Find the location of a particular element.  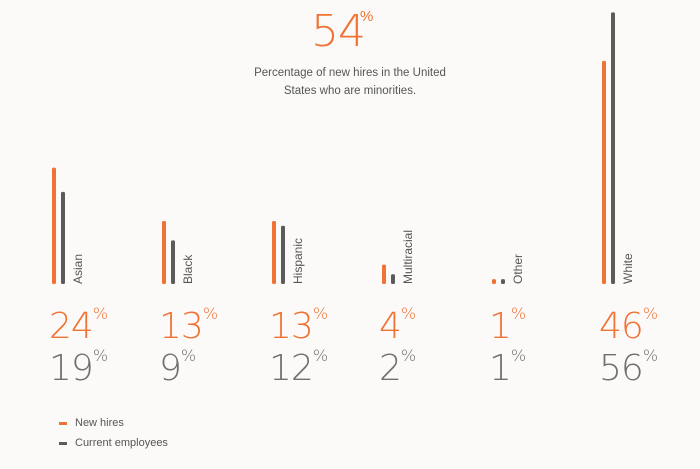

legend-label-new-hires: New hires is located at coordinates (99, 423).